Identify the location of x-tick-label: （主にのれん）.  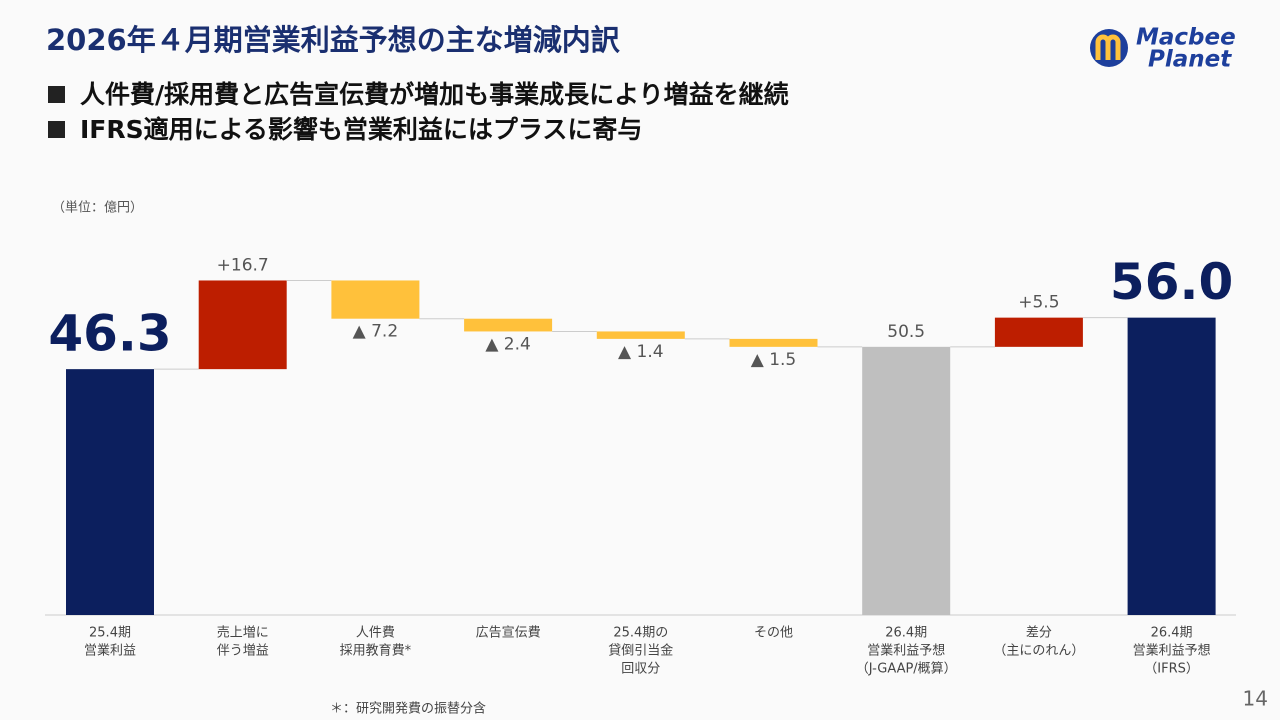
(1038, 651).